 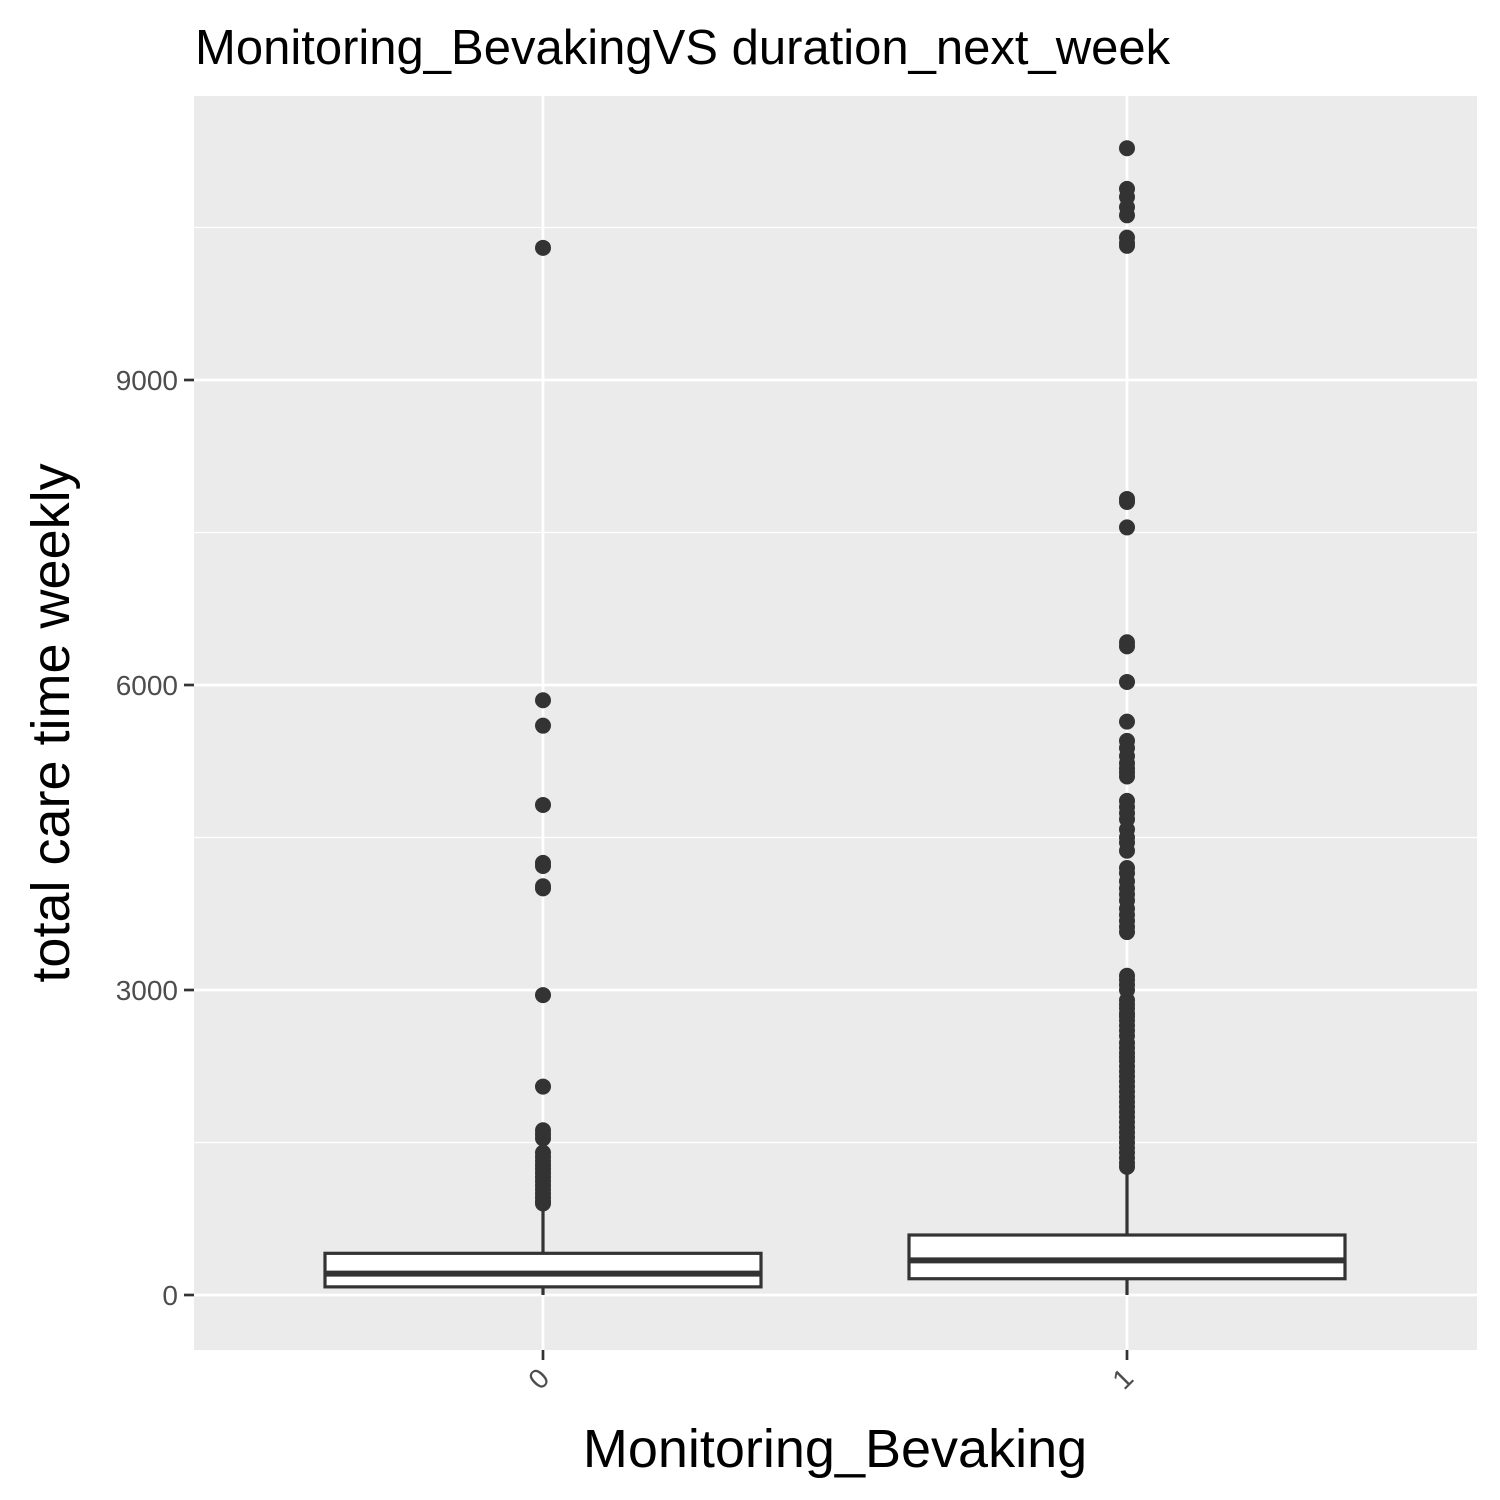 What do you see at coordinates (1122, 1378) in the screenshot?
I see `x-tick-label: 1` at bounding box center [1122, 1378].